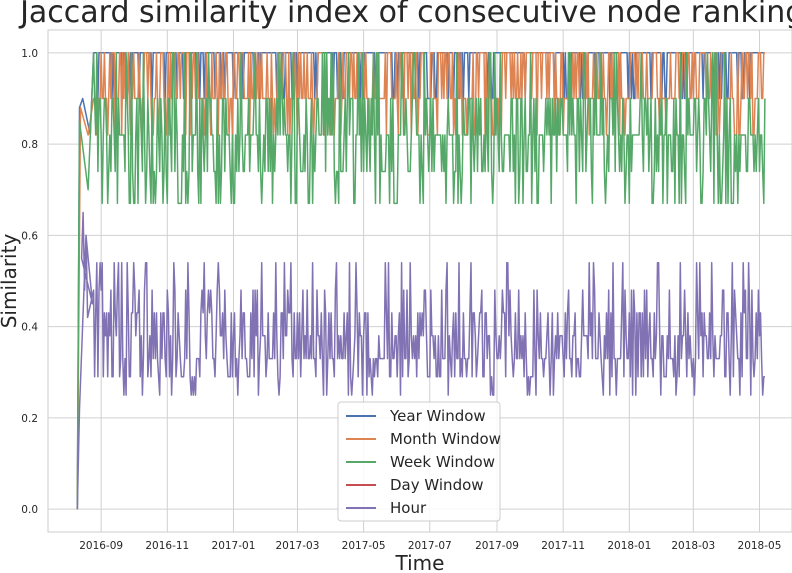 The width and height of the screenshot is (792, 573). What do you see at coordinates (437, 416) in the screenshot?
I see `legend-label: Year Window` at bounding box center [437, 416].